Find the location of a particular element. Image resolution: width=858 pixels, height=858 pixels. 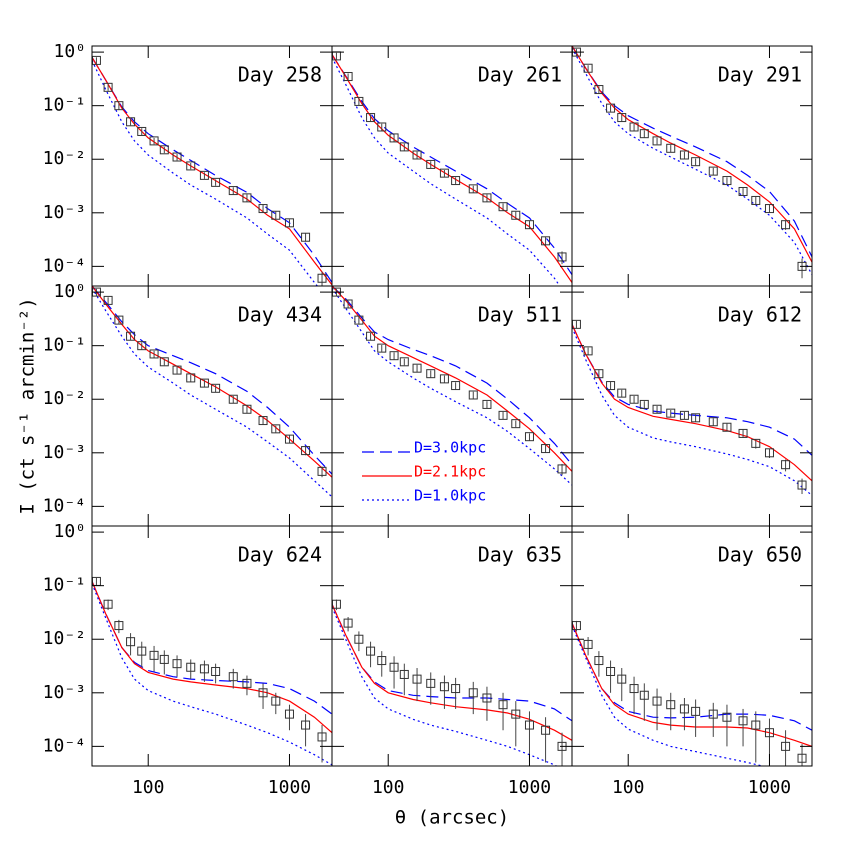

y-tick-label: 10⁻¹ is located at coordinates (64, 585).